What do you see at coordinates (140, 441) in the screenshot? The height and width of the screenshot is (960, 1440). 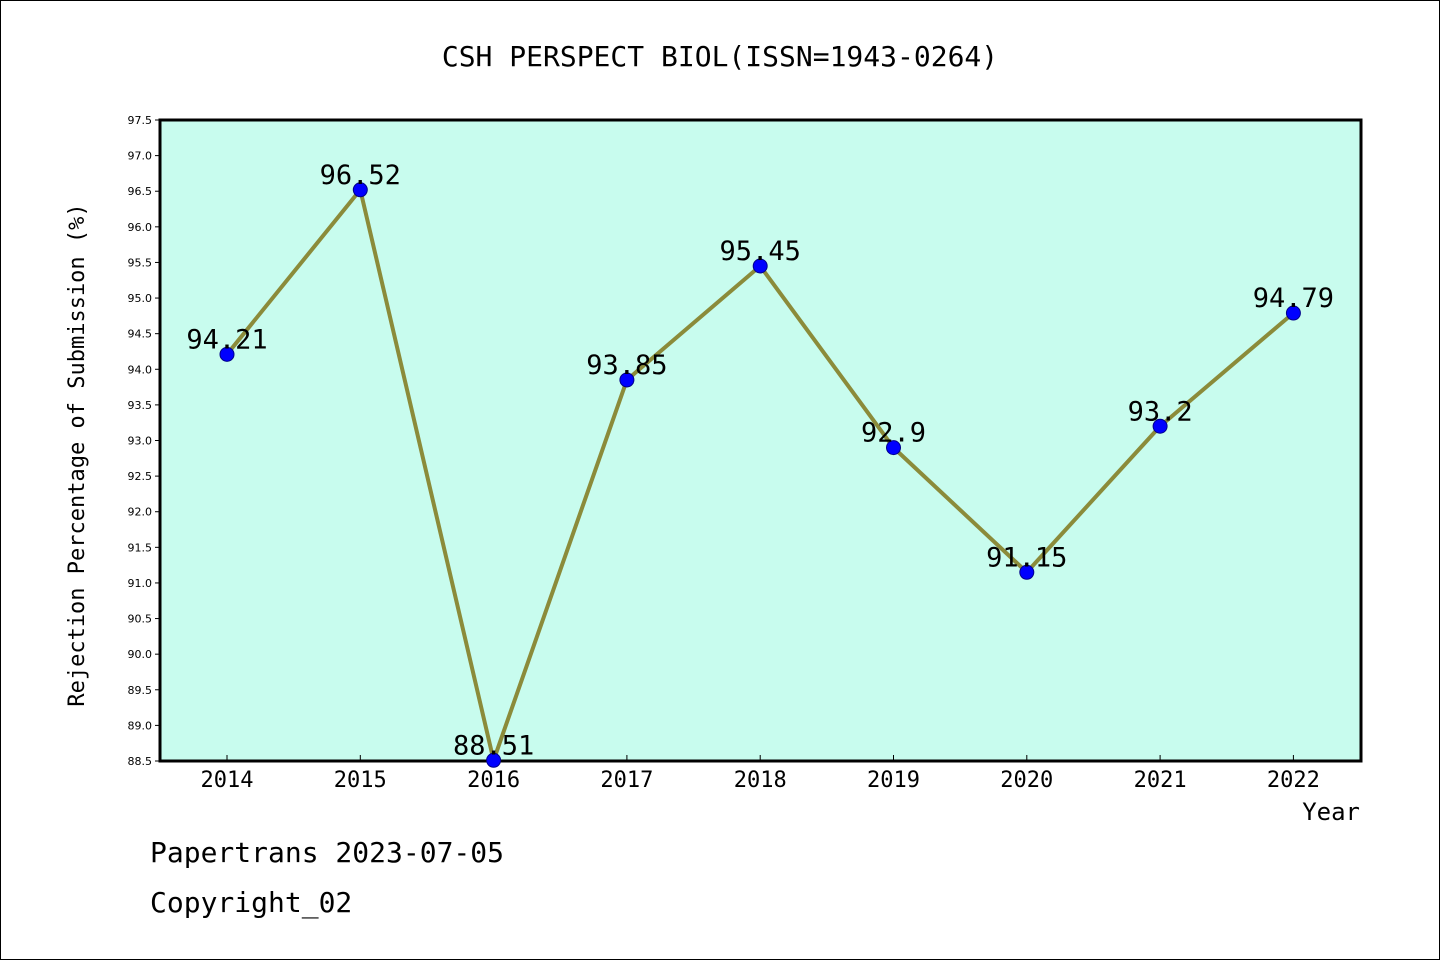 I see `y-tick-label: 93.0` at bounding box center [140, 441].